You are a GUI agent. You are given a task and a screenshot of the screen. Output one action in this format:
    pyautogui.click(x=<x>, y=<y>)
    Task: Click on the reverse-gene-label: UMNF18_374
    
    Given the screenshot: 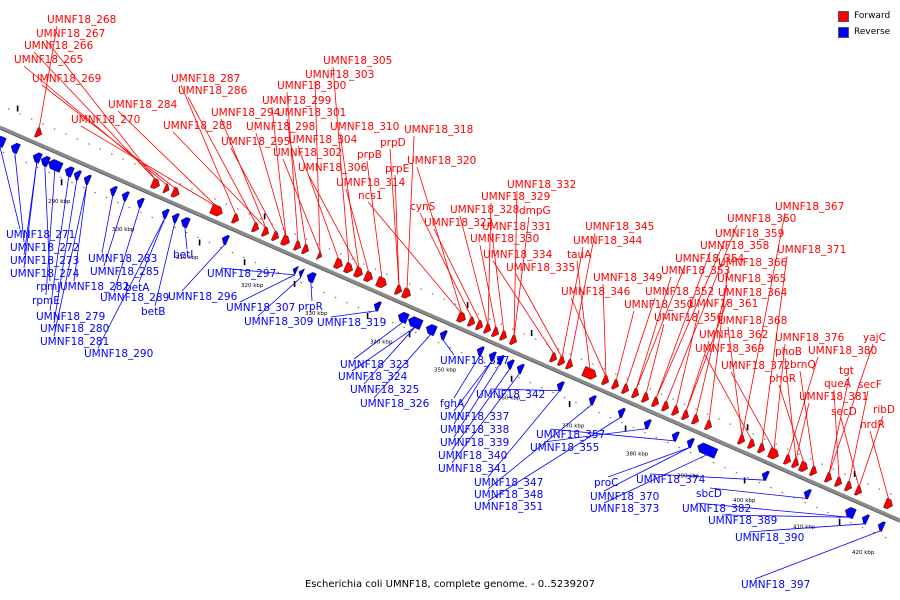 What is the action you would take?
    pyautogui.click(x=671, y=480)
    